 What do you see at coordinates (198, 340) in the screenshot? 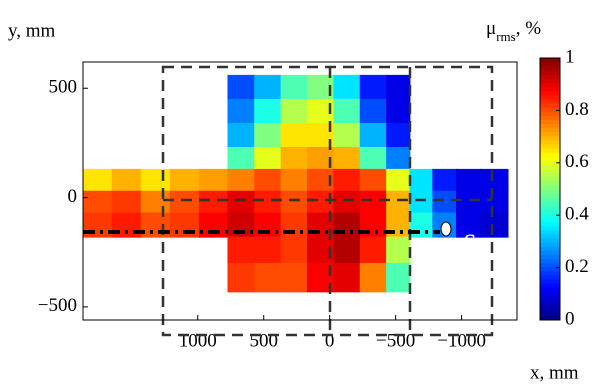
I see `x-tick-label: 1000` at bounding box center [198, 340].